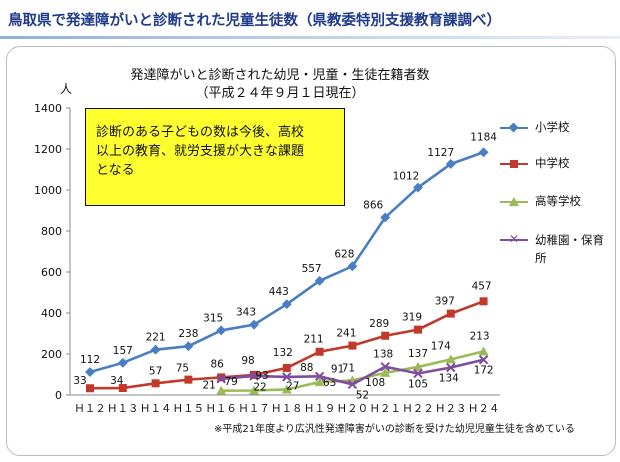  Describe the element at coordinates (156, 409) in the screenshot. I see `x-tick-label: Ｈ１４` at that location.